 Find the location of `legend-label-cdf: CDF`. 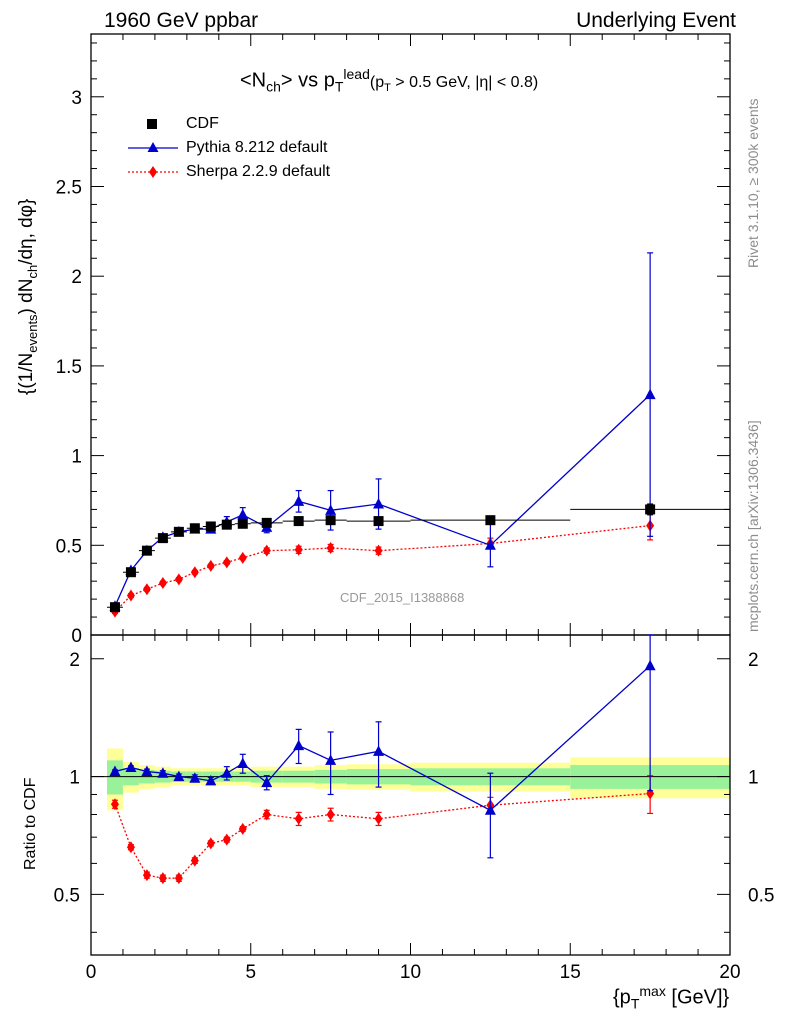

legend-label-cdf: CDF is located at coordinates (202, 123).